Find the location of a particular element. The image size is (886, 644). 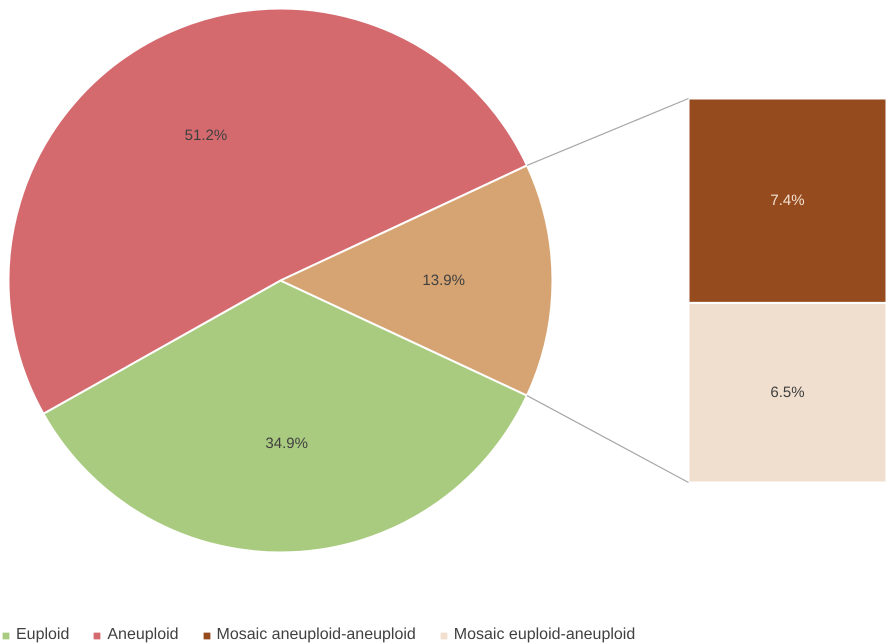

data-label: 51.2% is located at coordinates (206, 135).